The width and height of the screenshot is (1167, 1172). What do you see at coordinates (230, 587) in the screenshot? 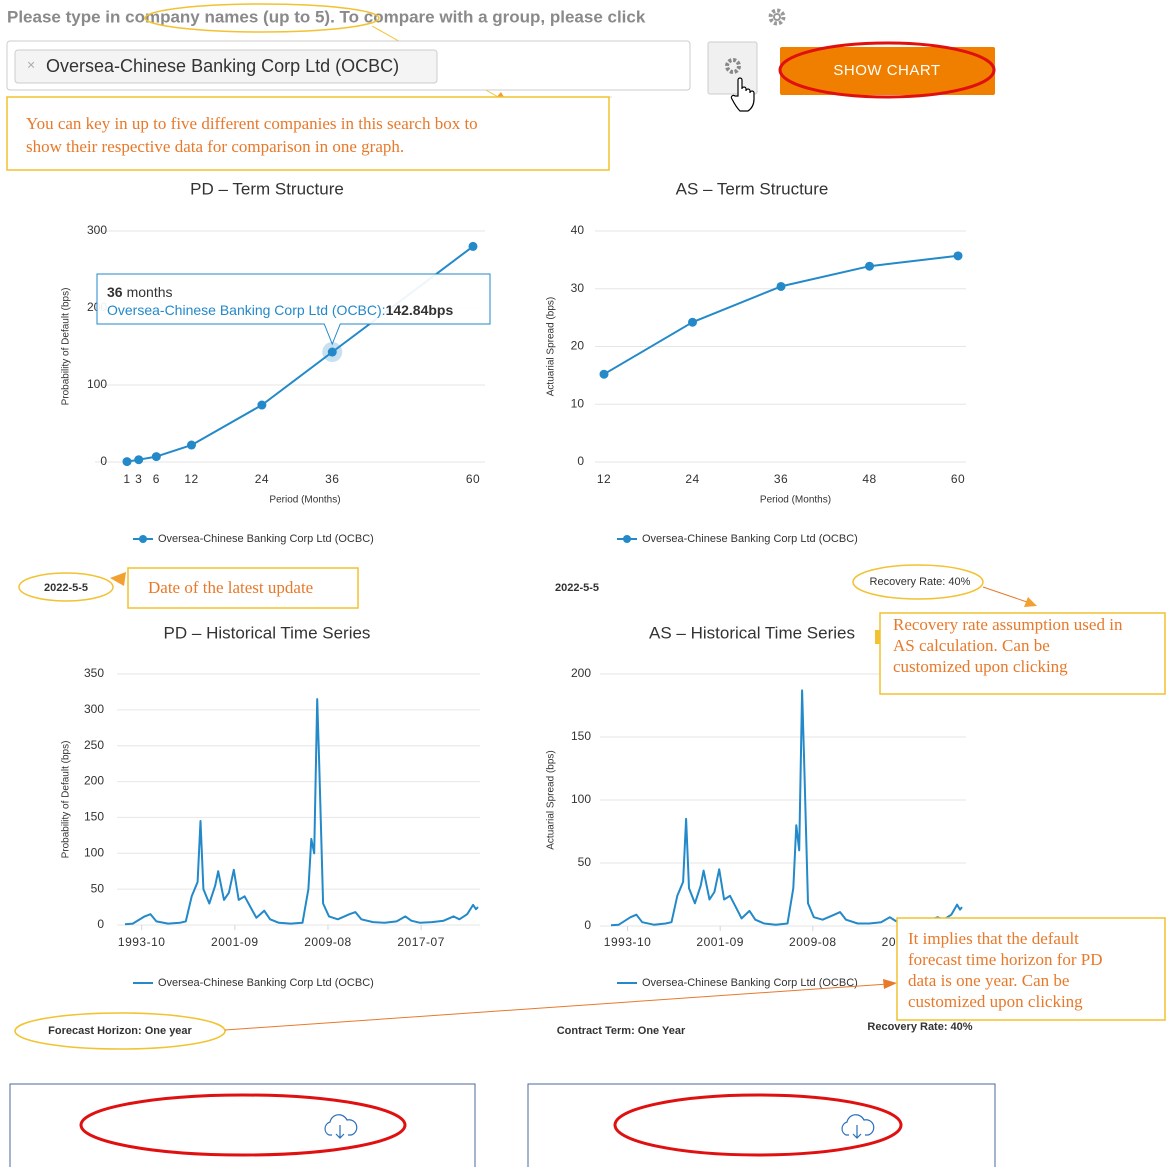
I see `callout-text: Date of the latest update` at bounding box center [230, 587].